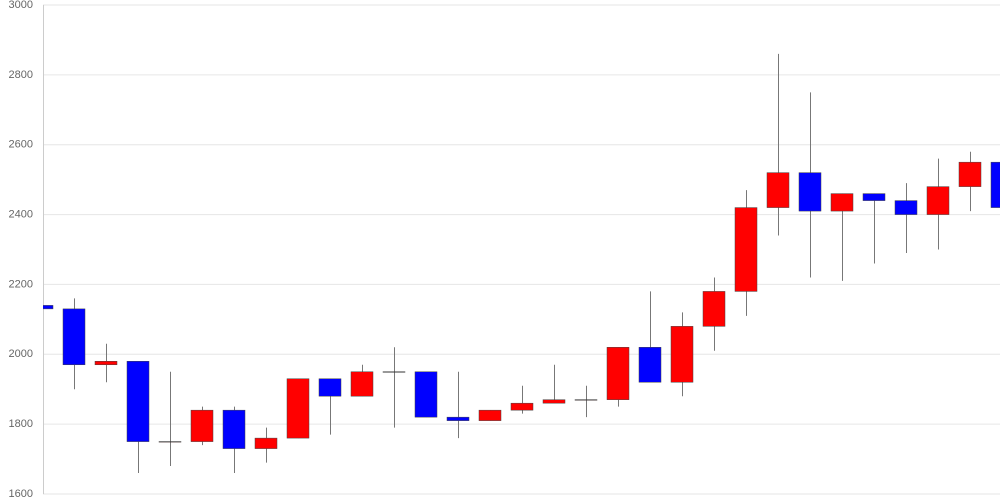 The width and height of the screenshot is (1000, 500). Describe the element at coordinates (21, 424) in the screenshot. I see `y-tick-label: 1800` at that location.